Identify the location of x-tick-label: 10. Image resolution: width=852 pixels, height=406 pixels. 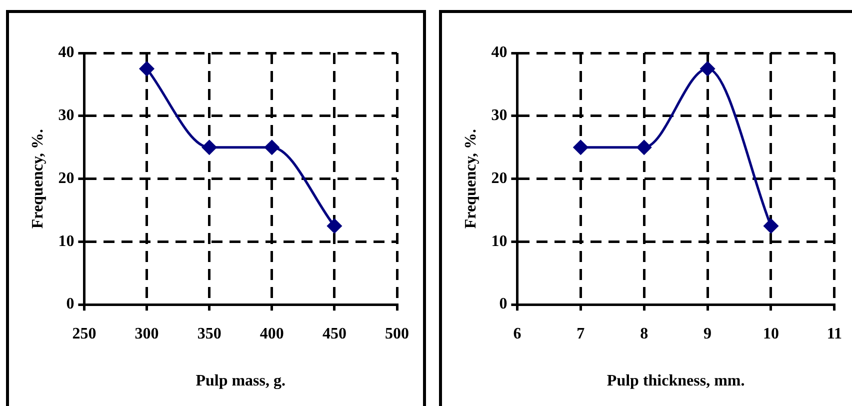
(770, 333).